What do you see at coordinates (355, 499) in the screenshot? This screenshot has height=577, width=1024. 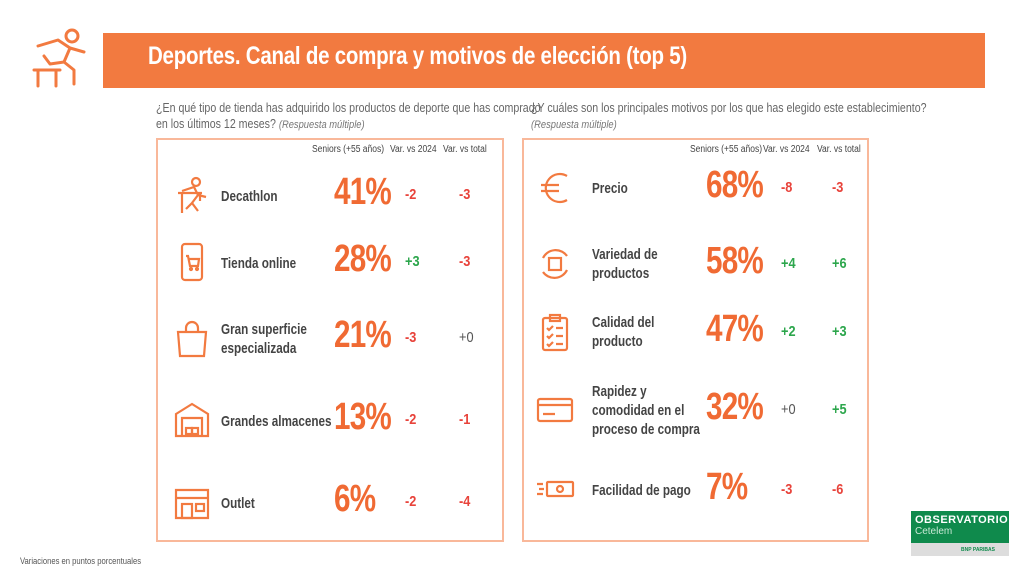 I see `percentage: 6%` at bounding box center [355, 499].